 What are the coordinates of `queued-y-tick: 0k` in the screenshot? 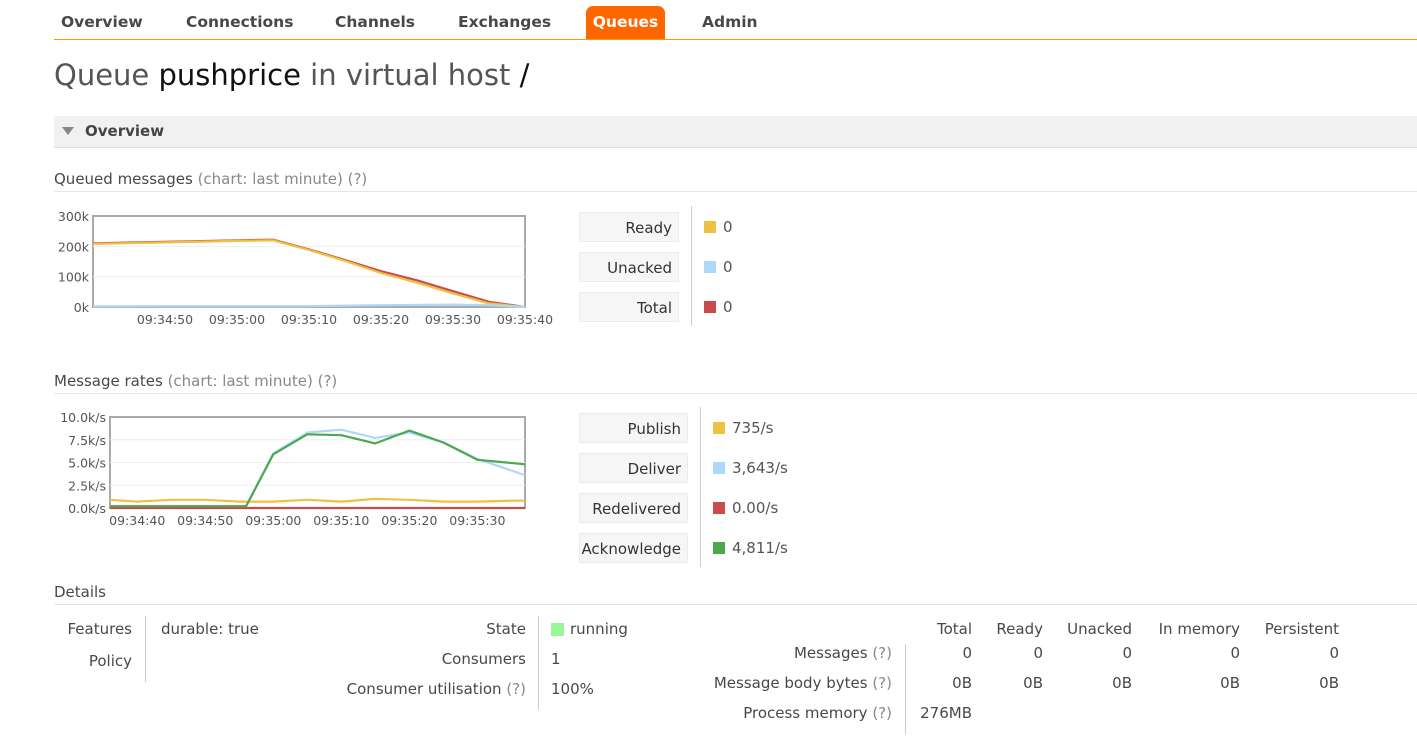 It's located at (82, 307).